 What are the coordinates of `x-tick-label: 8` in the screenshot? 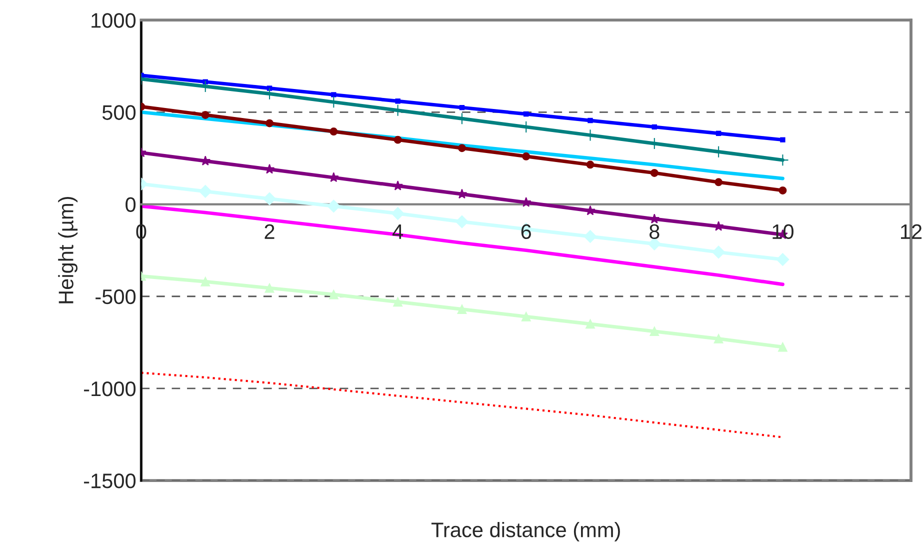 It's located at (655, 232).